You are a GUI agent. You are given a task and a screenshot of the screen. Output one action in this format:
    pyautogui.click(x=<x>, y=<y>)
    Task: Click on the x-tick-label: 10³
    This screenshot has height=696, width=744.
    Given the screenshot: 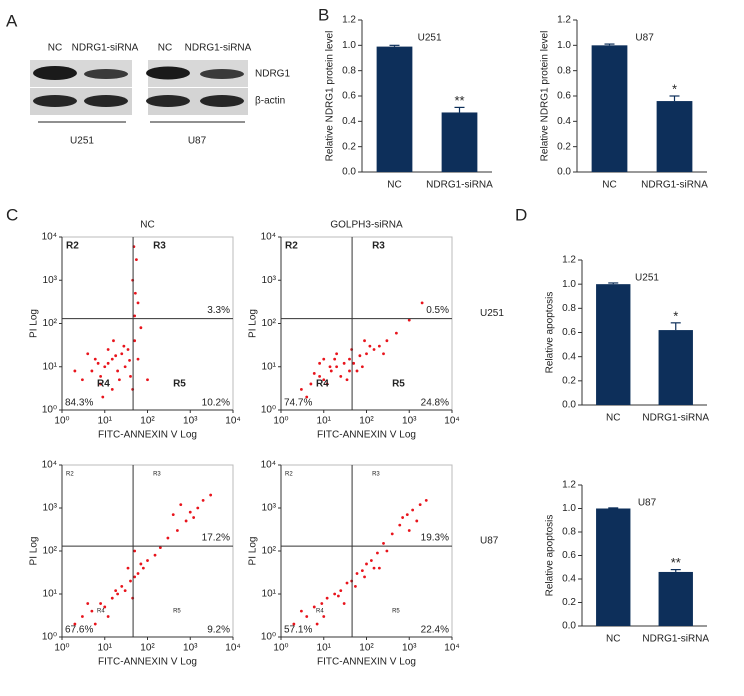 What is the action you would take?
    pyautogui.click(x=409, y=648)
    